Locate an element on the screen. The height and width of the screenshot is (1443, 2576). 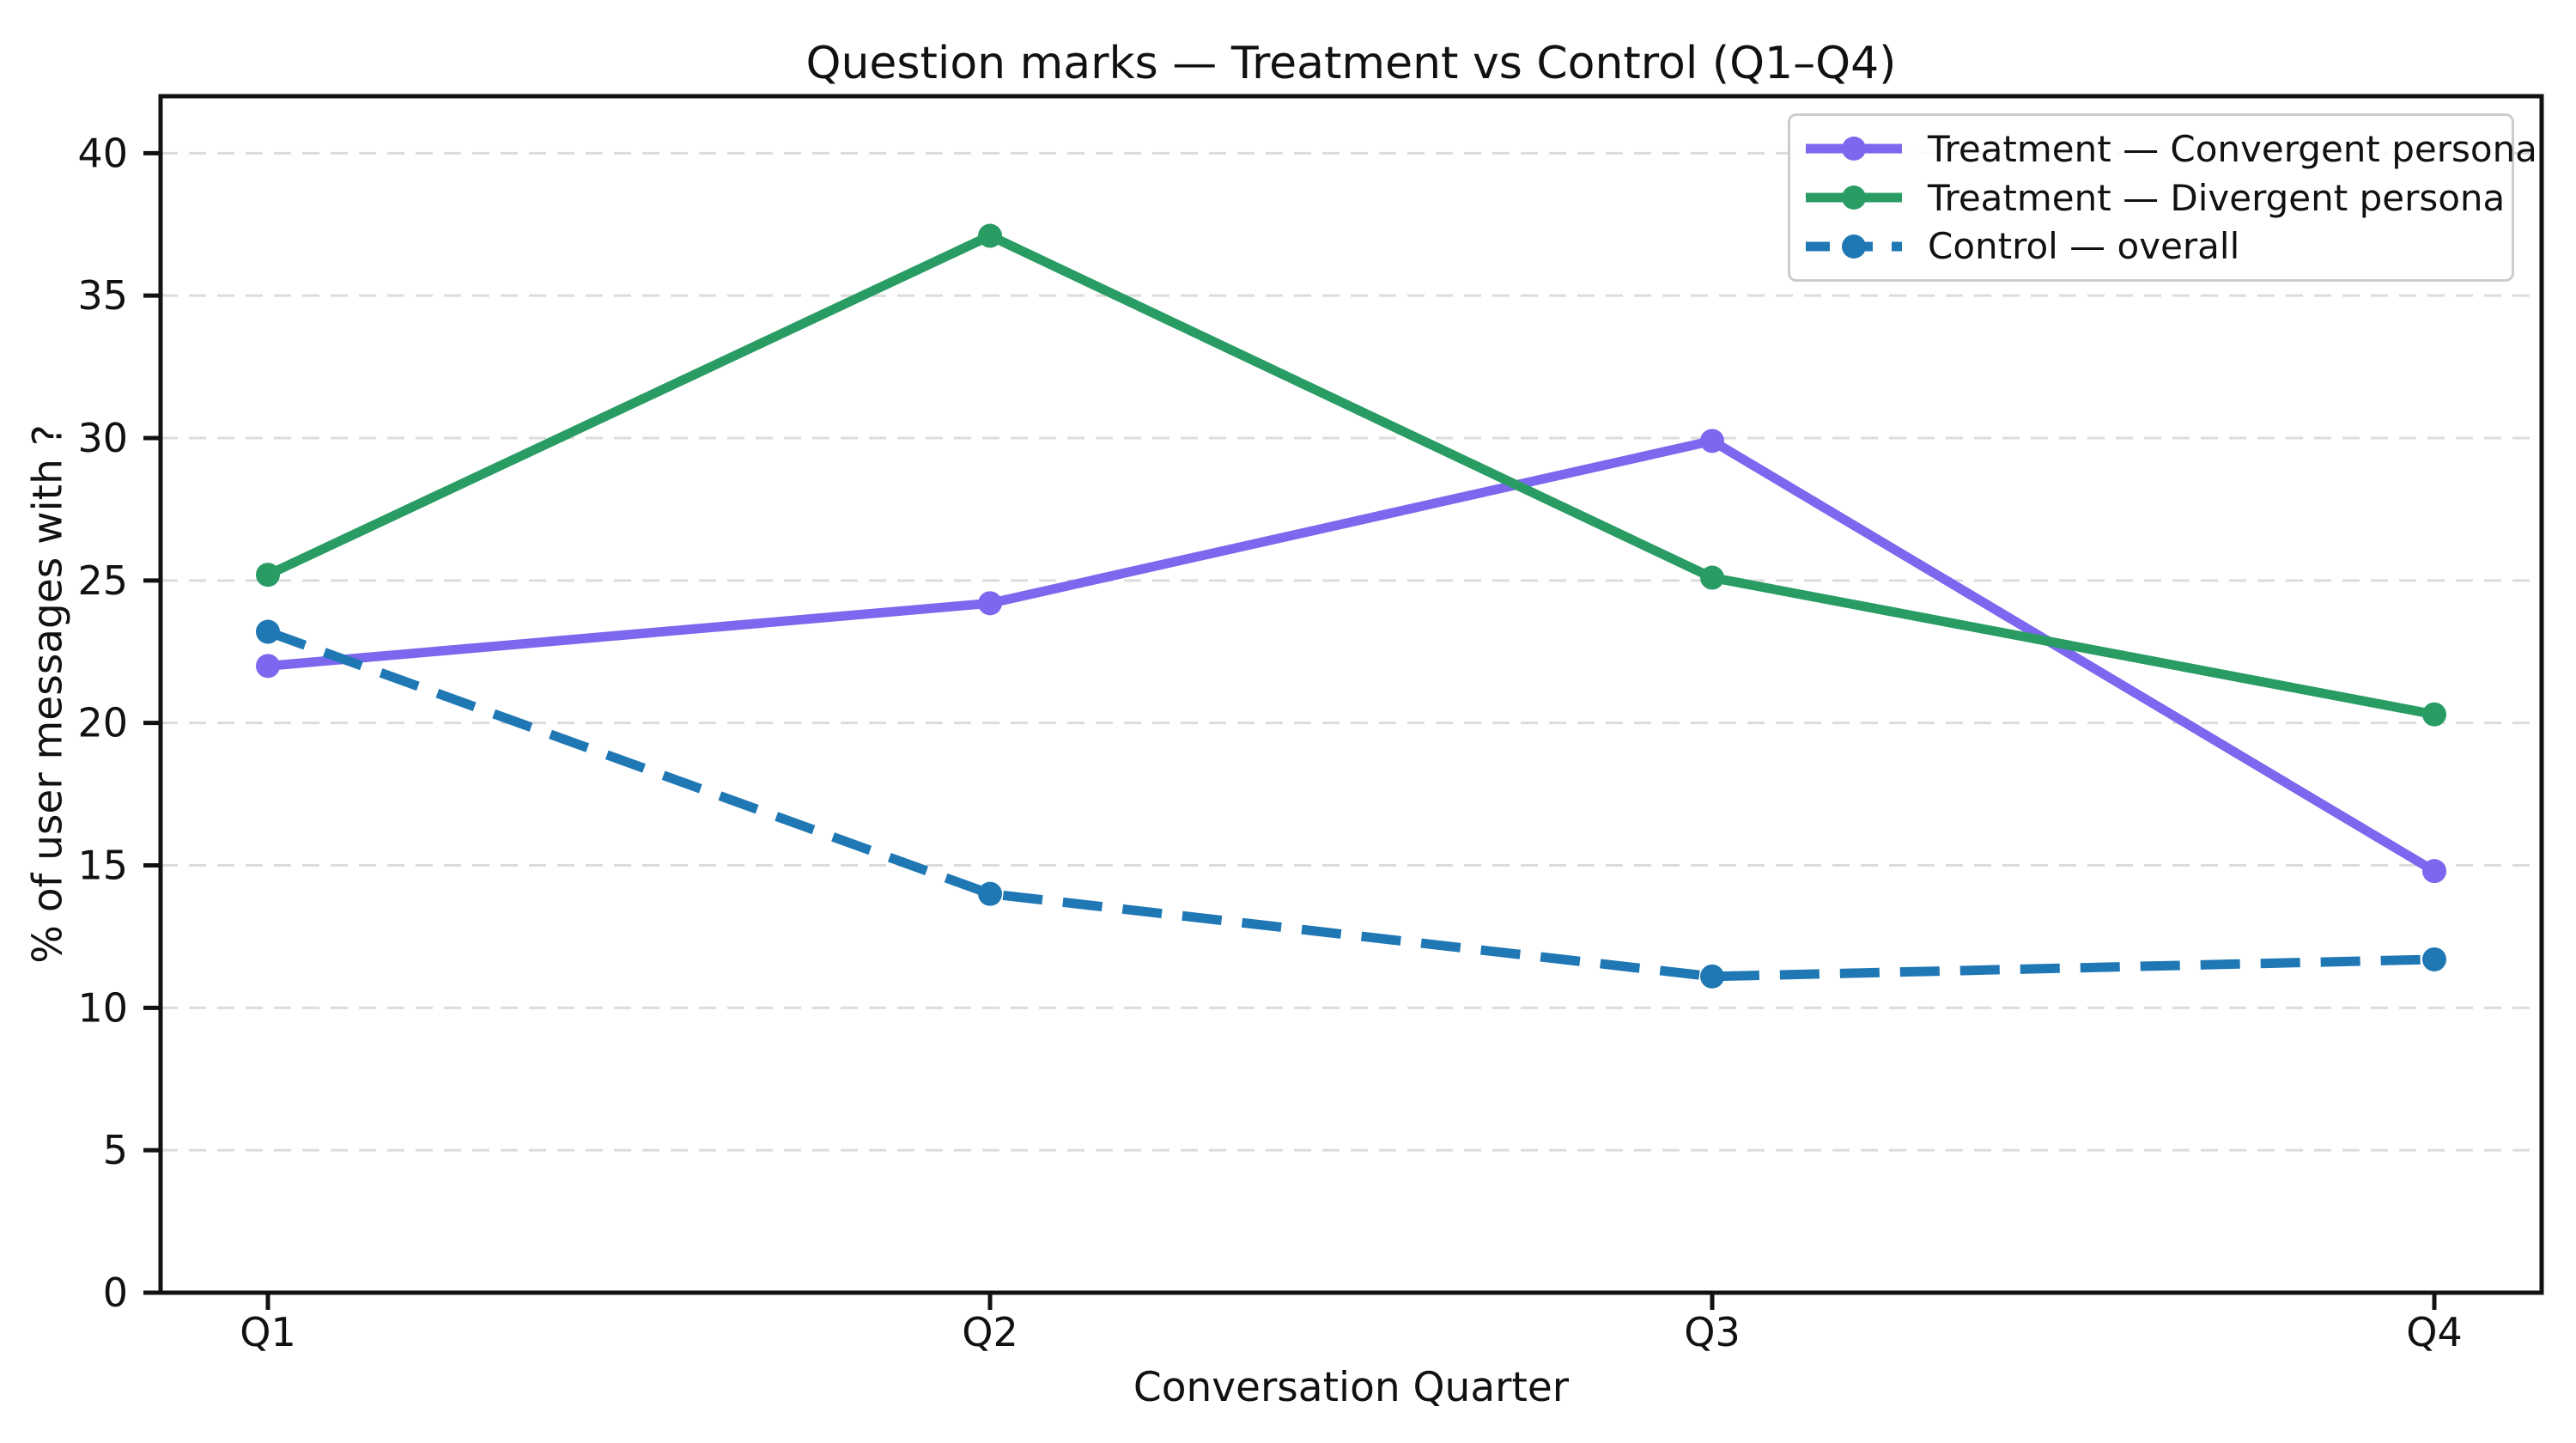
series-2-marker-Q2 is located at coordinates (990, 893).